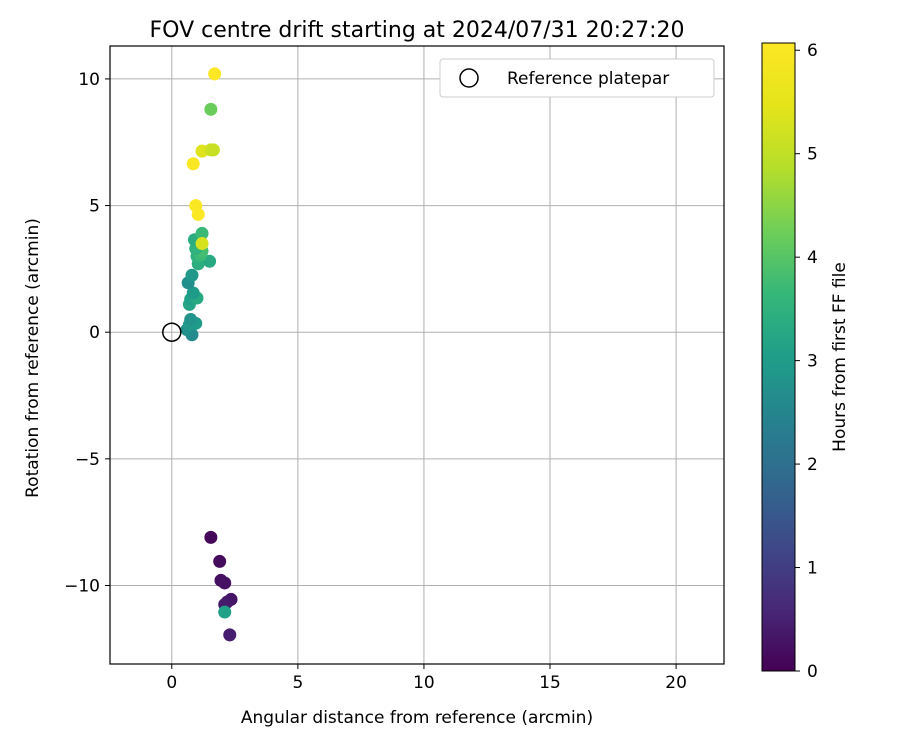 This screenshot has width=900, height=750. What do you see at coordinates (94, 333) in the screenshot?
I see `y-tick-label: 0` at bounding box center [94, 333].